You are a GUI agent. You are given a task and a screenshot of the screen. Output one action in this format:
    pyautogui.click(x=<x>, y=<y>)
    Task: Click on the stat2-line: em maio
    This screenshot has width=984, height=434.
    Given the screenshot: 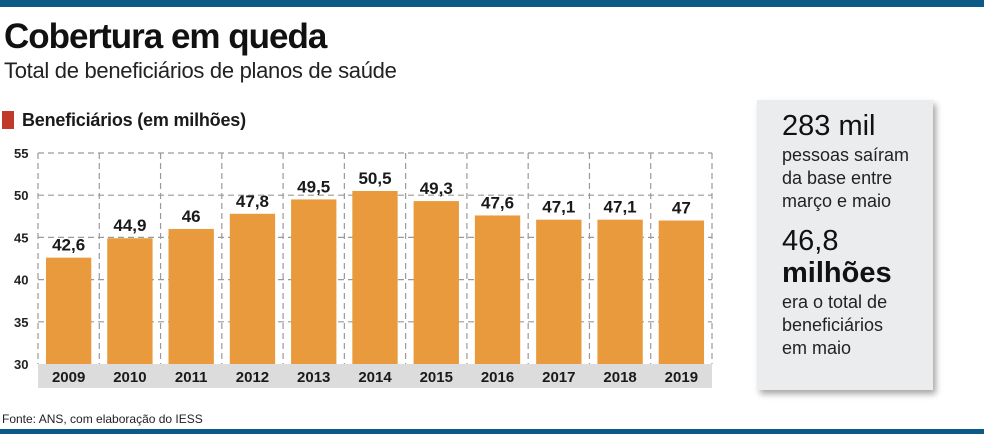 What is the action you would take?
    pyautogui.click(x=817, y=348)
    